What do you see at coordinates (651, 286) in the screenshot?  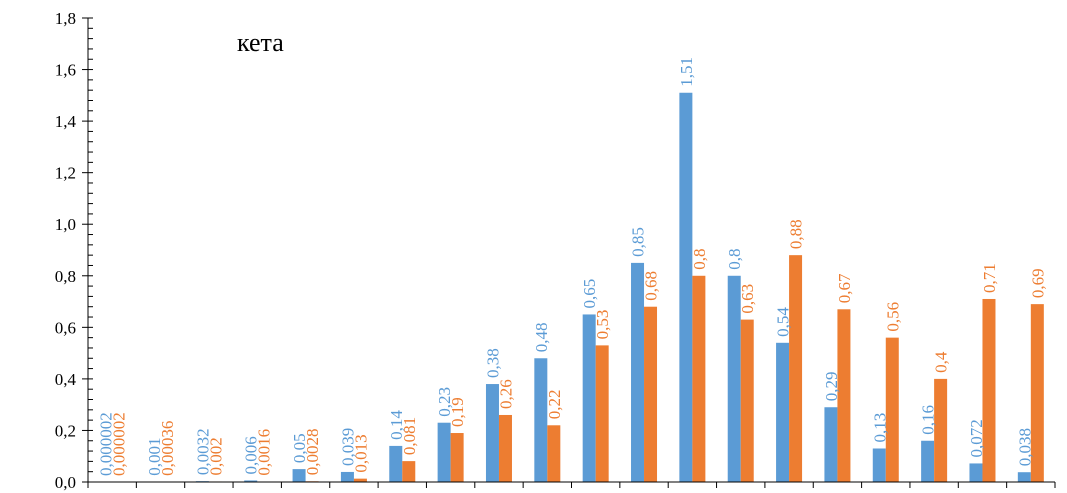 I see `data-label: 0,68` at bounding box center [651, 286].